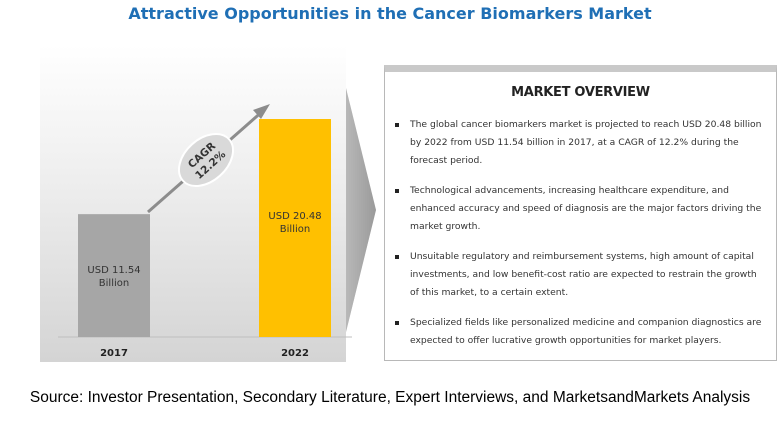 The width and height of the screenshot is (780, 440). What do you see at coordinates (206, 160) in the screenshot?
I see `cagr-badge: CAGR 12.2%` at bounding box center [206, 160].